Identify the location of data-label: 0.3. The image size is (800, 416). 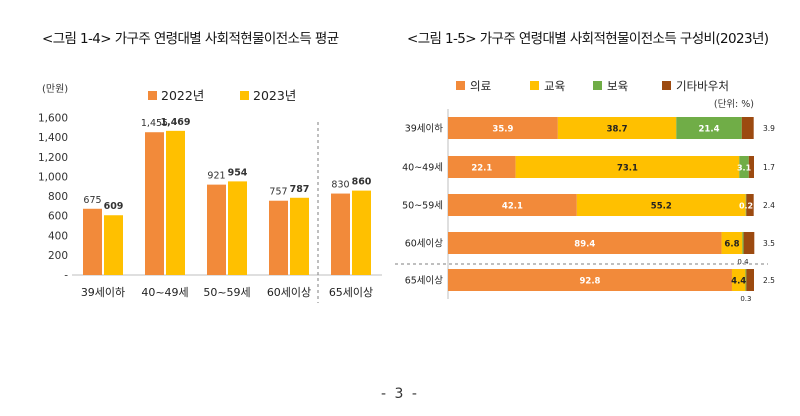
(745, 299).